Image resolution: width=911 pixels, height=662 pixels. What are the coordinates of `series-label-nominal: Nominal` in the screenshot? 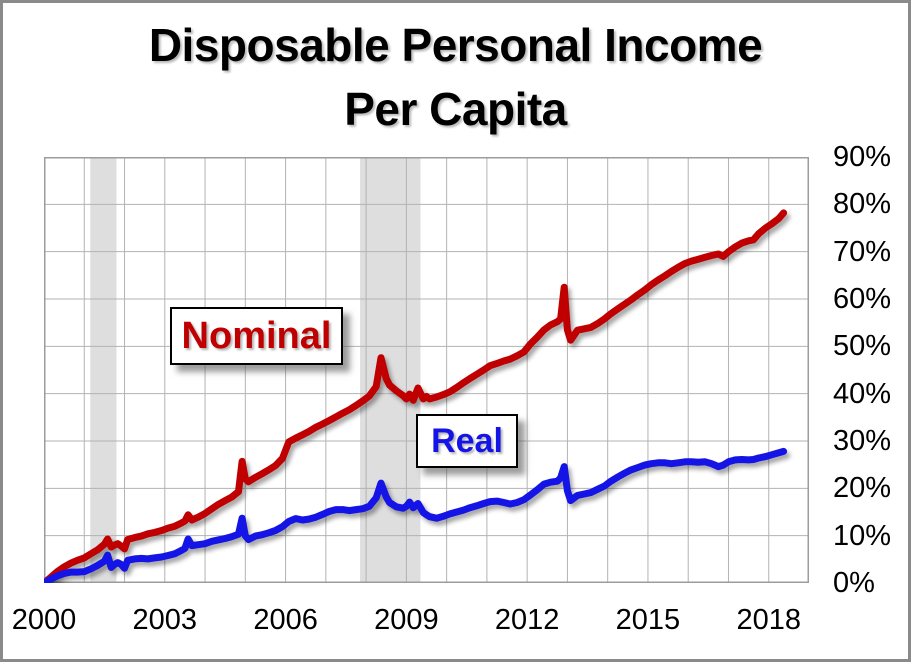 It's located at (256, 336).